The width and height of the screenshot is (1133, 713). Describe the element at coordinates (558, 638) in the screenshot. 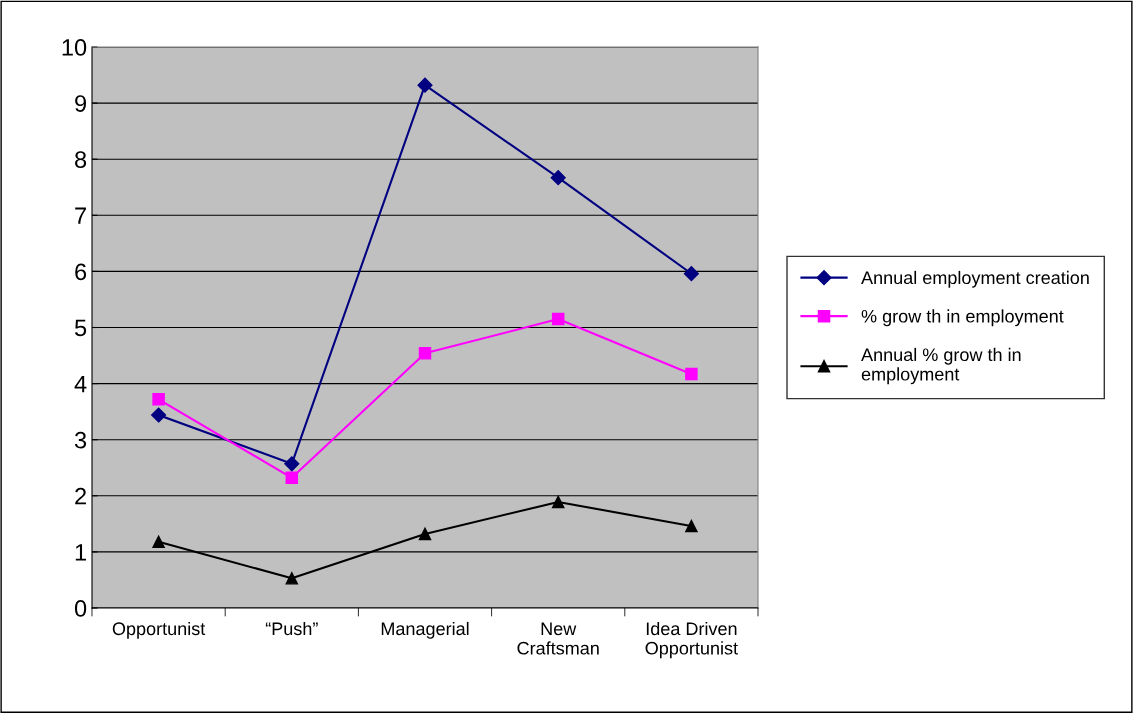

I see `x-tick-label: New Craftsman` at that location.